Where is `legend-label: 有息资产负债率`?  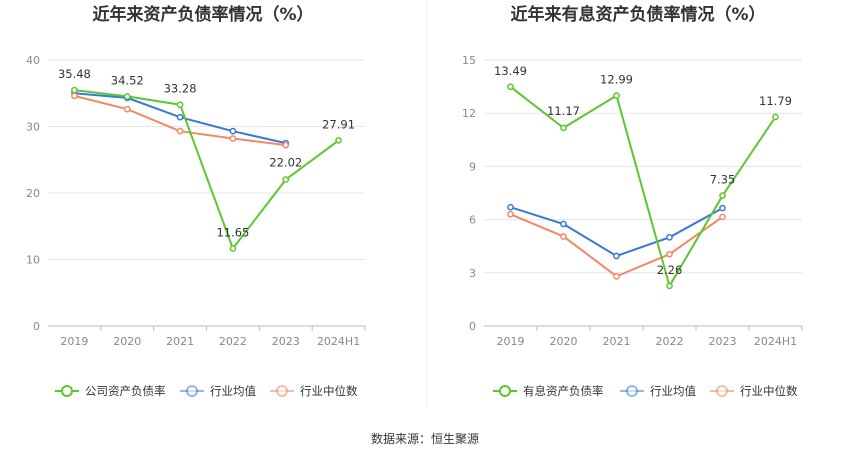
legend-label: 有息资产负债率 is located at coordinates (563, 391).